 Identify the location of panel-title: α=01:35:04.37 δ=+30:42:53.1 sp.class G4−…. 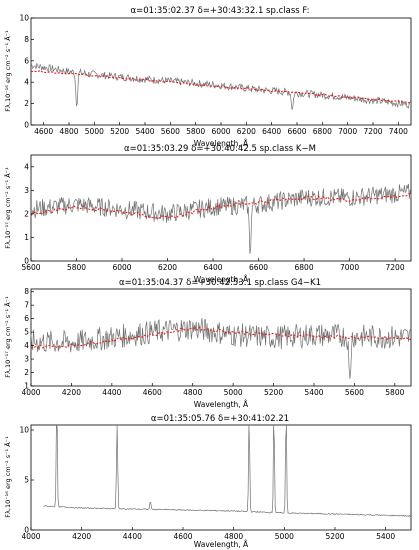
(220, 283).